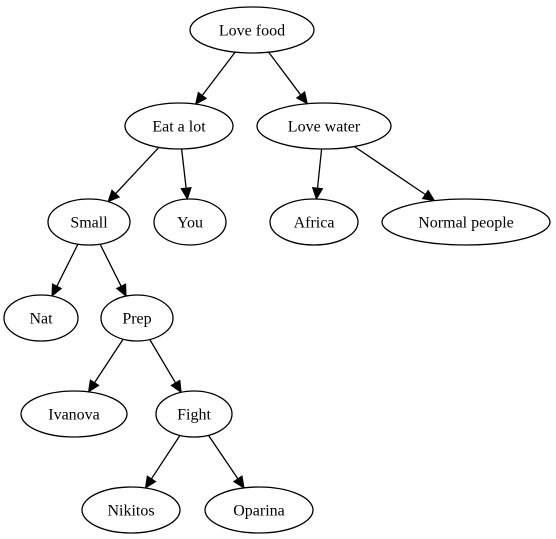  I want to click on node-label: Small, so click(89, 223).